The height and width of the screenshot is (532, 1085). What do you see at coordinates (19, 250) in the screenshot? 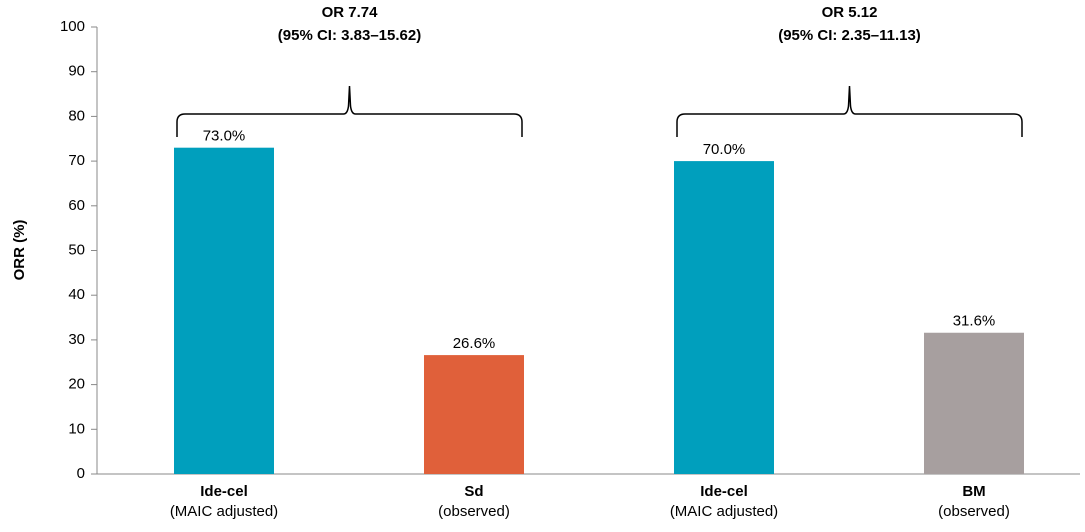
I see `y-axis-label: ORR (%)` at bounding box center [19, 250].